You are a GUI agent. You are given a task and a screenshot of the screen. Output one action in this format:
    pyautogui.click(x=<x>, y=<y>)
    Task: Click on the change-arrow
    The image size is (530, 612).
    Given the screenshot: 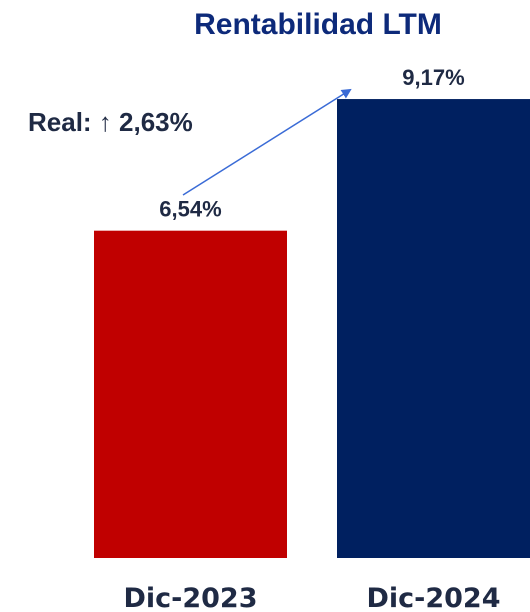 What is the action you would take?
    pyautogui.click(x=267, y=142)
    